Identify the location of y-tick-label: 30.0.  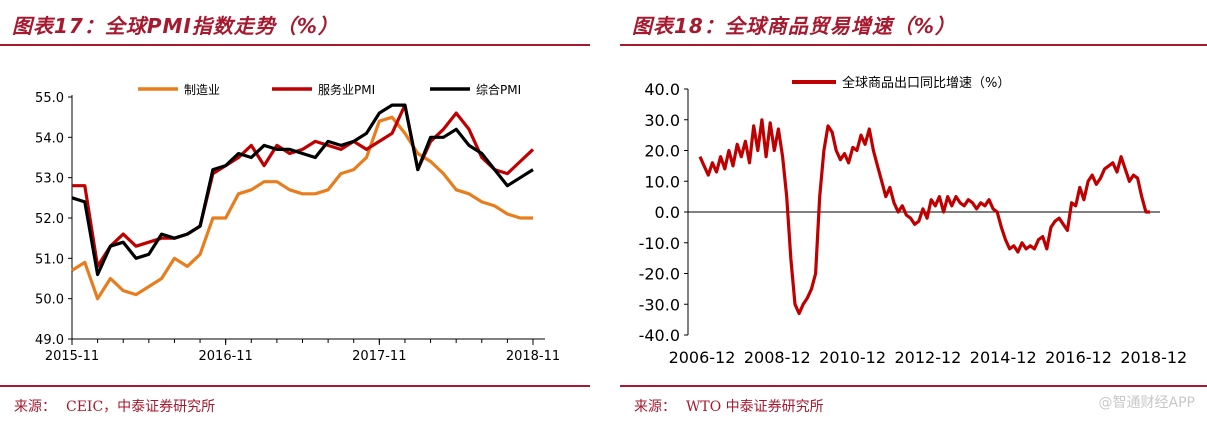
(662, 120).